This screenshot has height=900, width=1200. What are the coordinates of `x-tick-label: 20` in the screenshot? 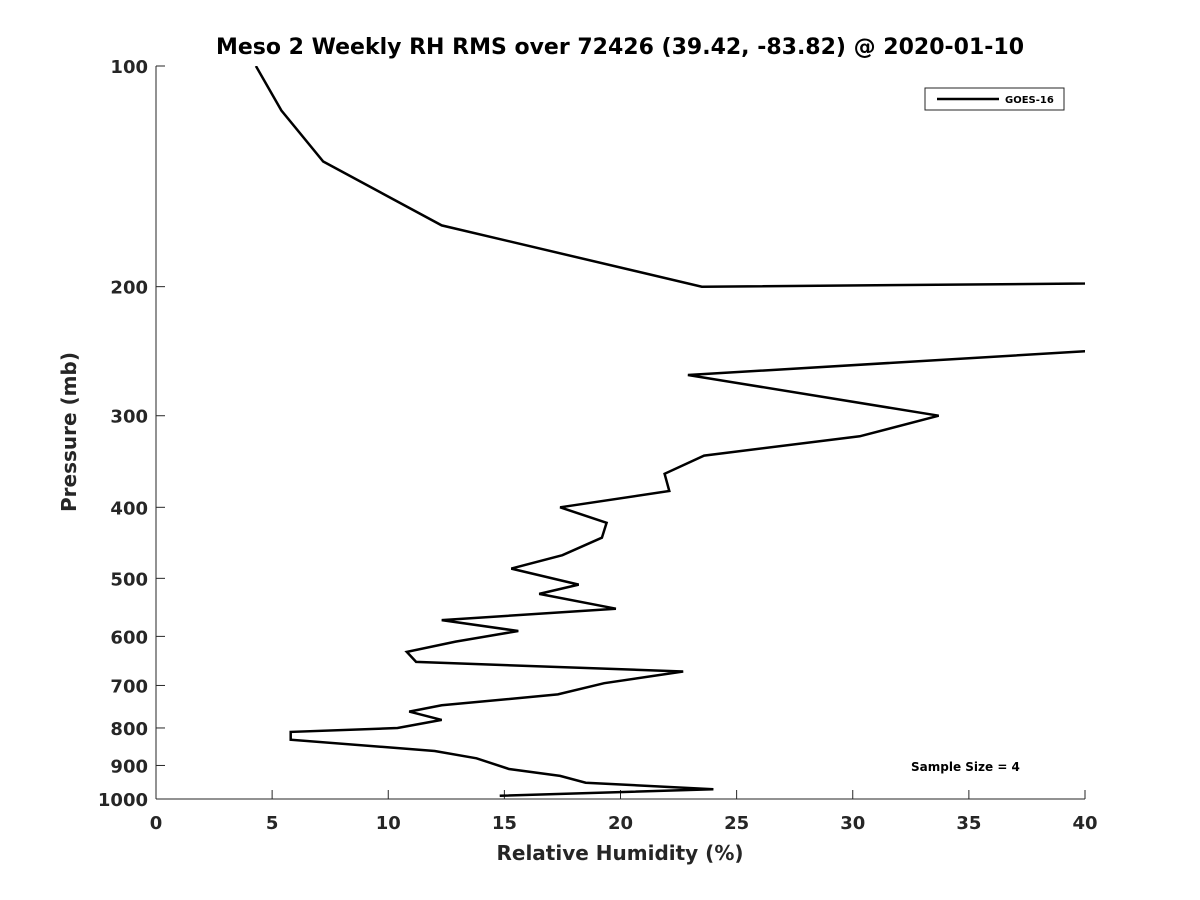 It's located at (620, 823).